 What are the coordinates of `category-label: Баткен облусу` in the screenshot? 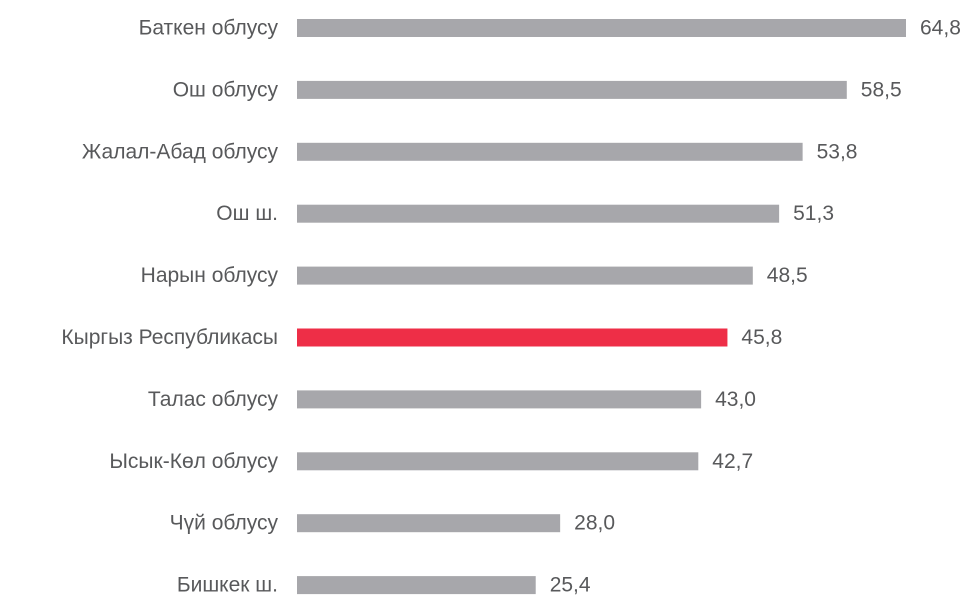 It's located at (209, 28).